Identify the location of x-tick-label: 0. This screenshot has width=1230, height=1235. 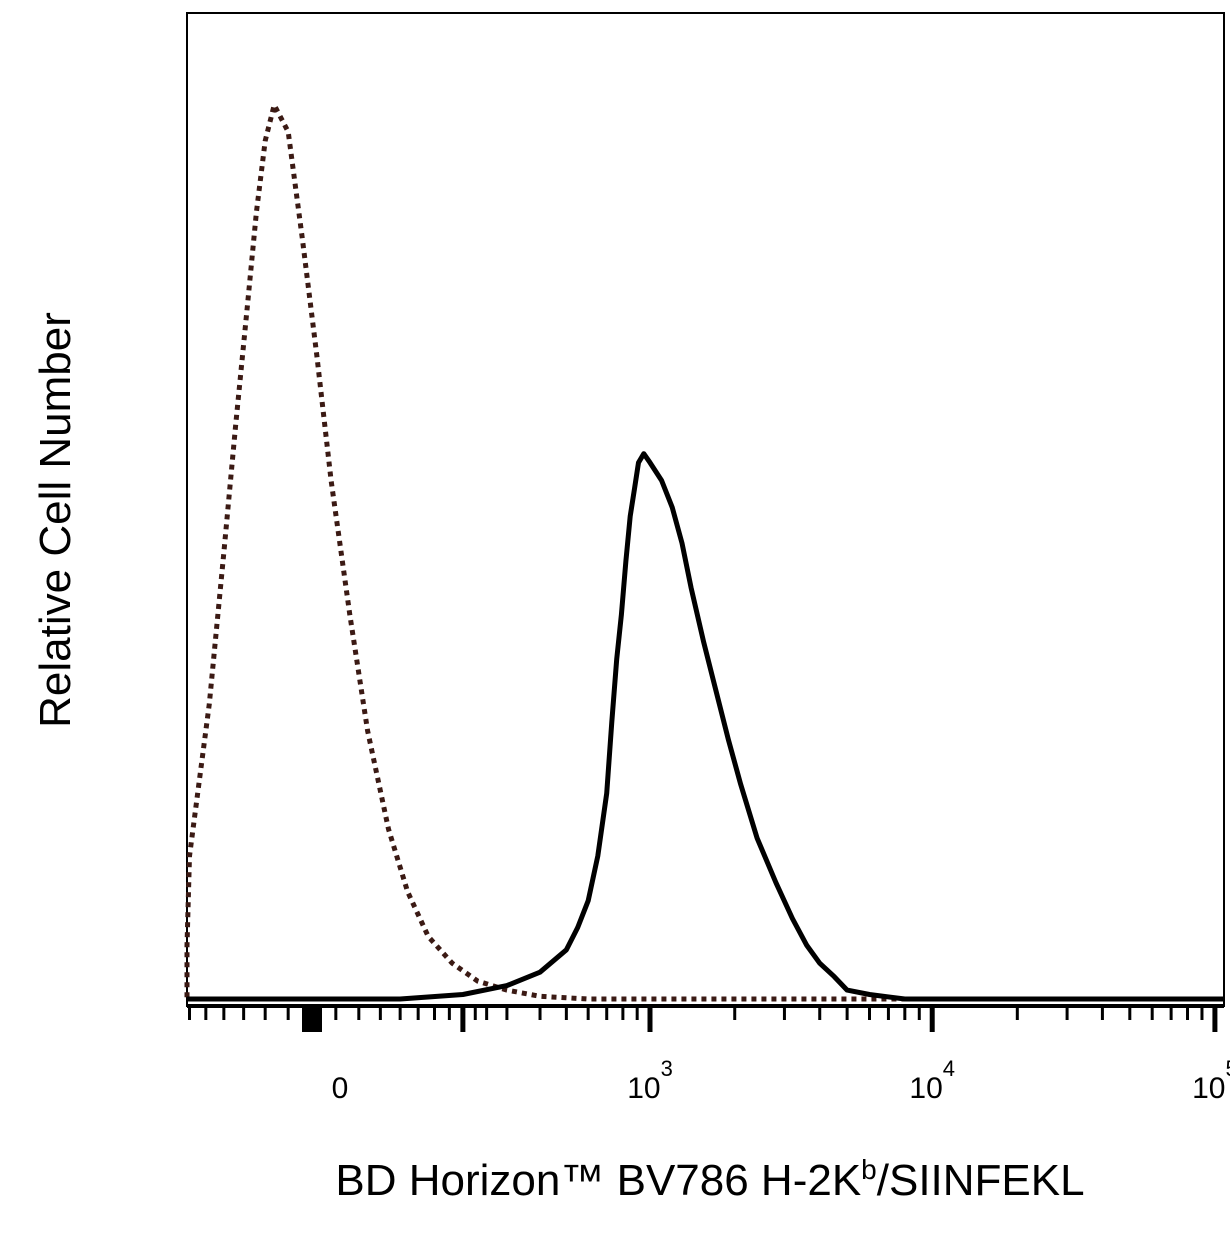
(340, 1088).